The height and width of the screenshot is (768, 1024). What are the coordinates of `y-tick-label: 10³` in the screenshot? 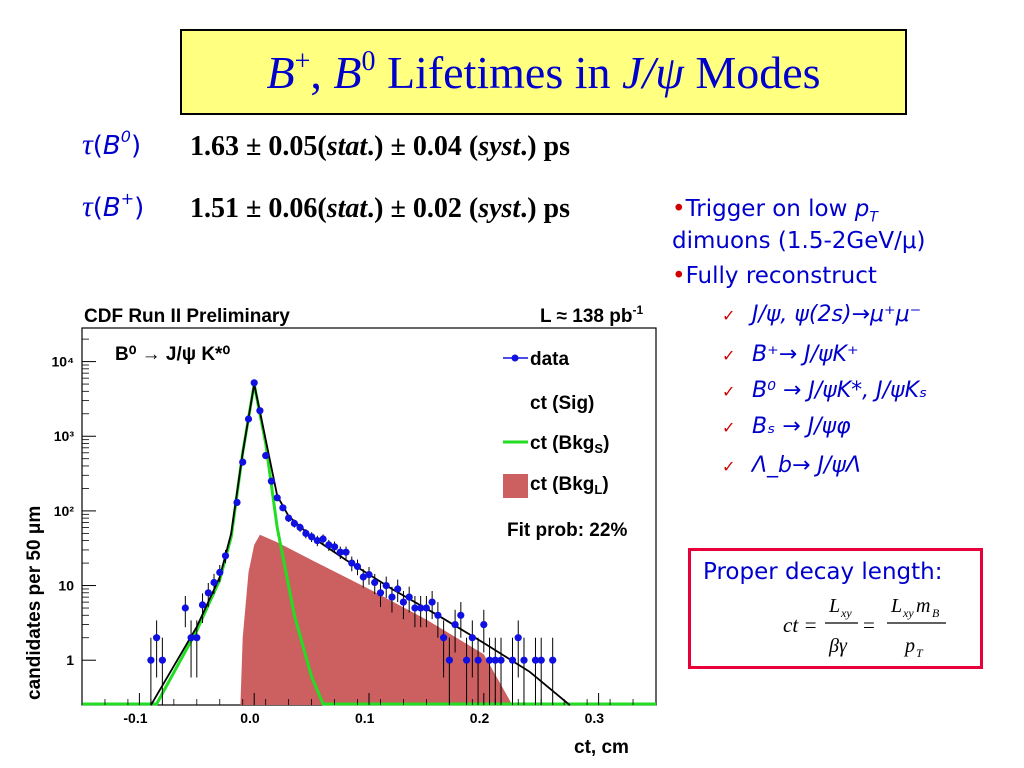 It's located at (64, 436).